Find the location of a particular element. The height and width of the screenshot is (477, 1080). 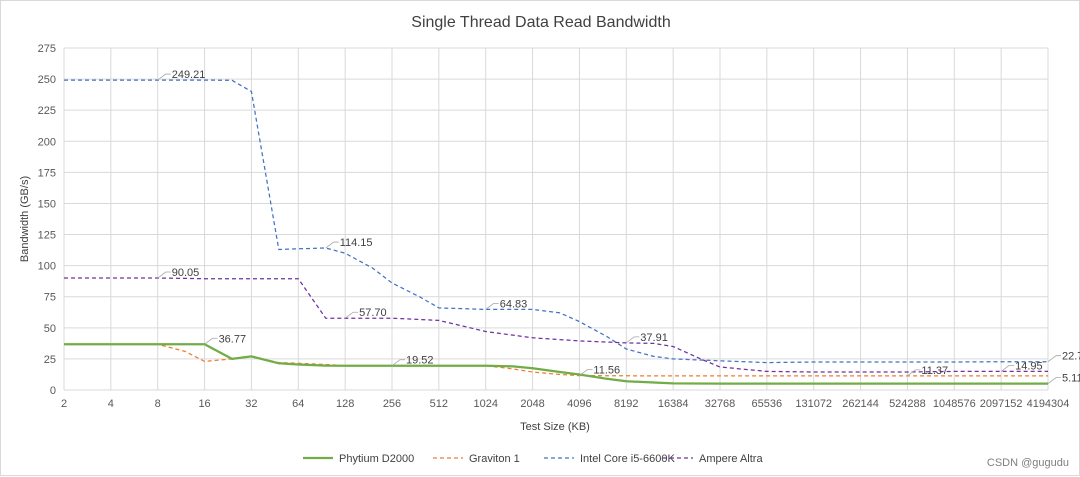

x-tick-label: 65536 is located at coordinates (767, 404).